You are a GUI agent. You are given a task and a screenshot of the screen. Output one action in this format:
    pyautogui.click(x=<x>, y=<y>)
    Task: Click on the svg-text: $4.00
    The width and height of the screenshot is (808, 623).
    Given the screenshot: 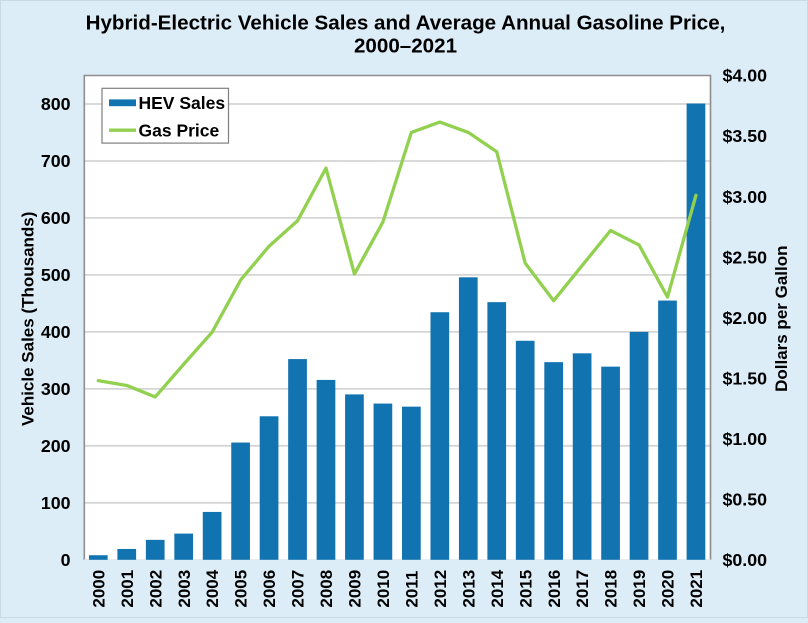 What is the action you would take?
    pyautogui.click(x=745, y=76)
    